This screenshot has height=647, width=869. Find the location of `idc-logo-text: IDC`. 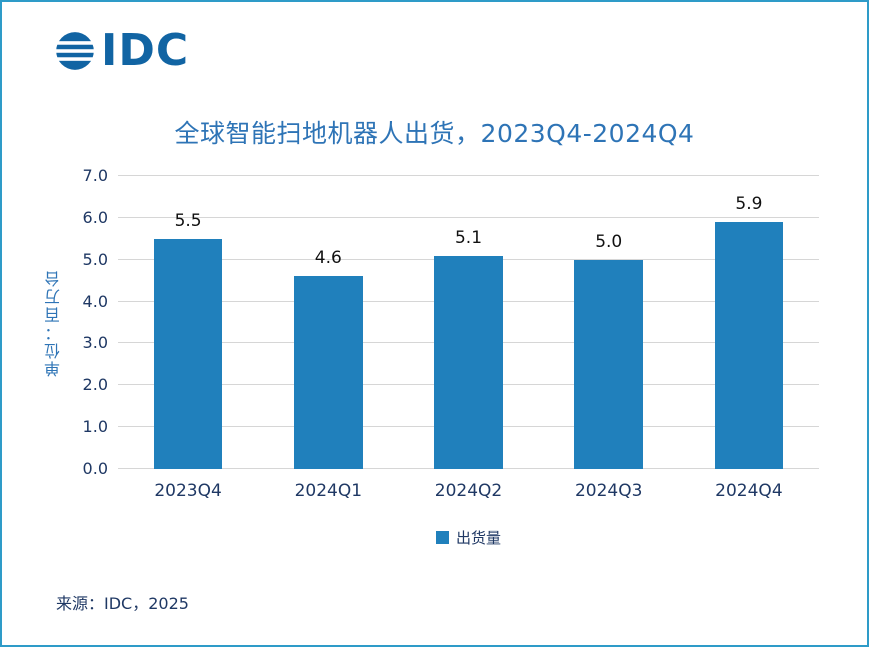

idc-logo-text: IDC is located at coordinates (145, 50).